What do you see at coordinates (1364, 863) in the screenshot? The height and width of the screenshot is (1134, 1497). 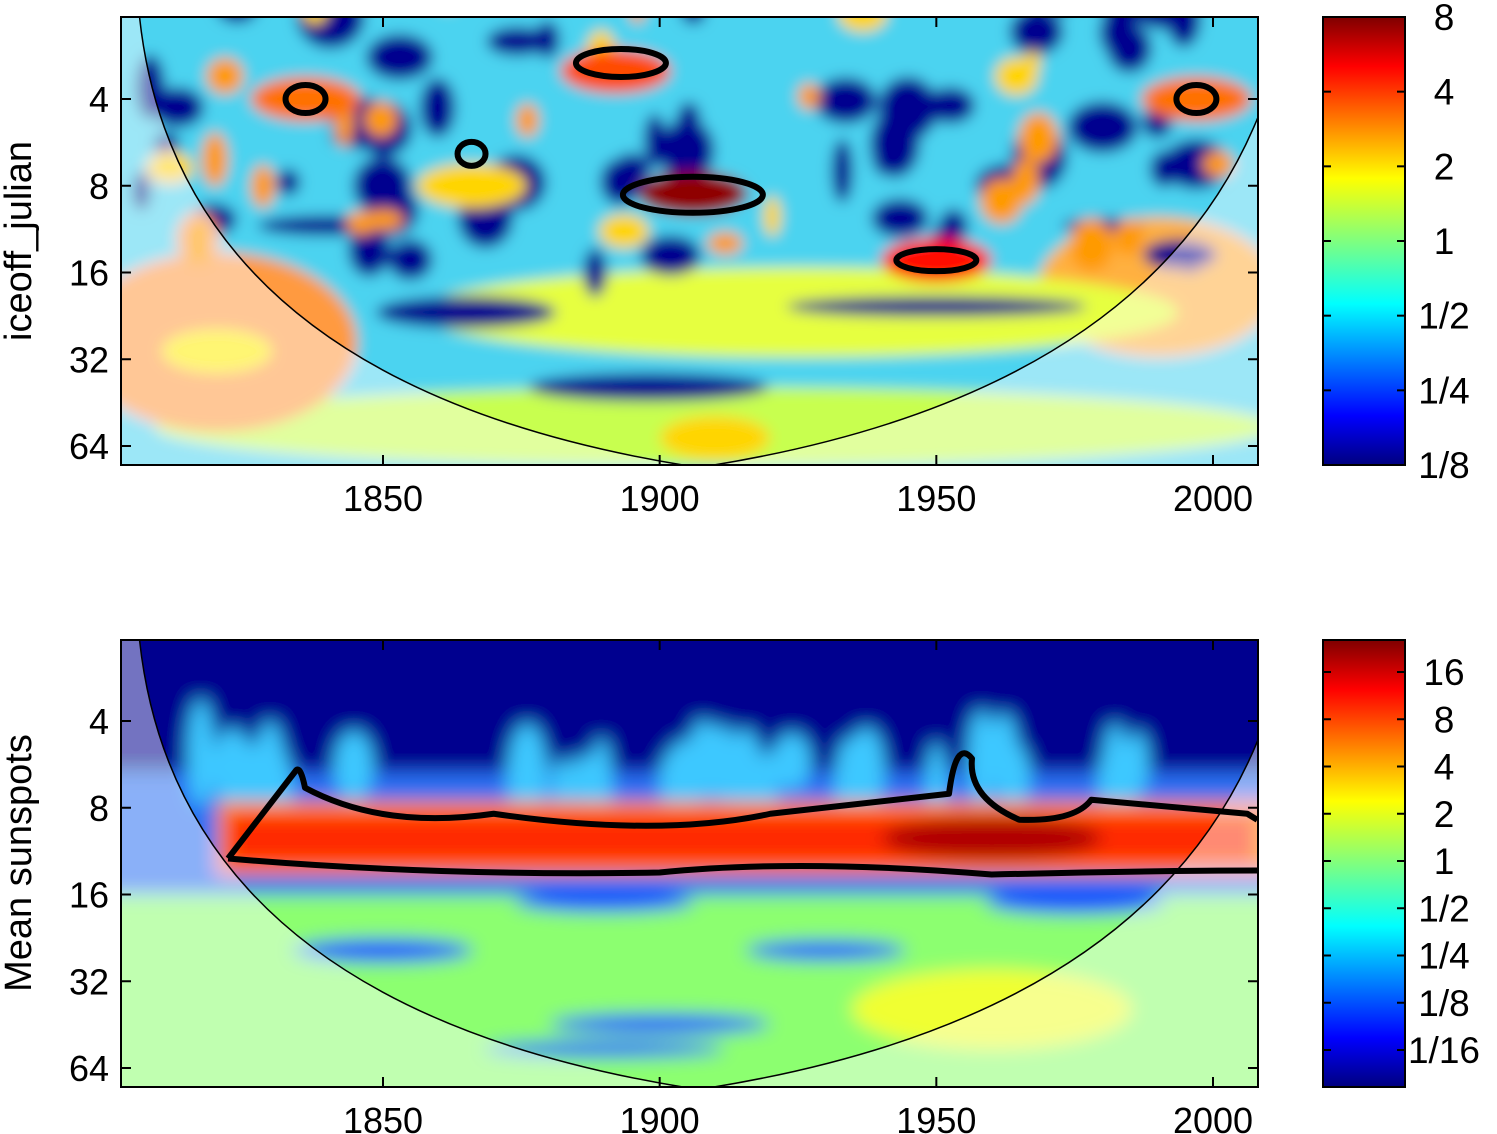 I see `colorbar` at bounding box center [1364, 863].